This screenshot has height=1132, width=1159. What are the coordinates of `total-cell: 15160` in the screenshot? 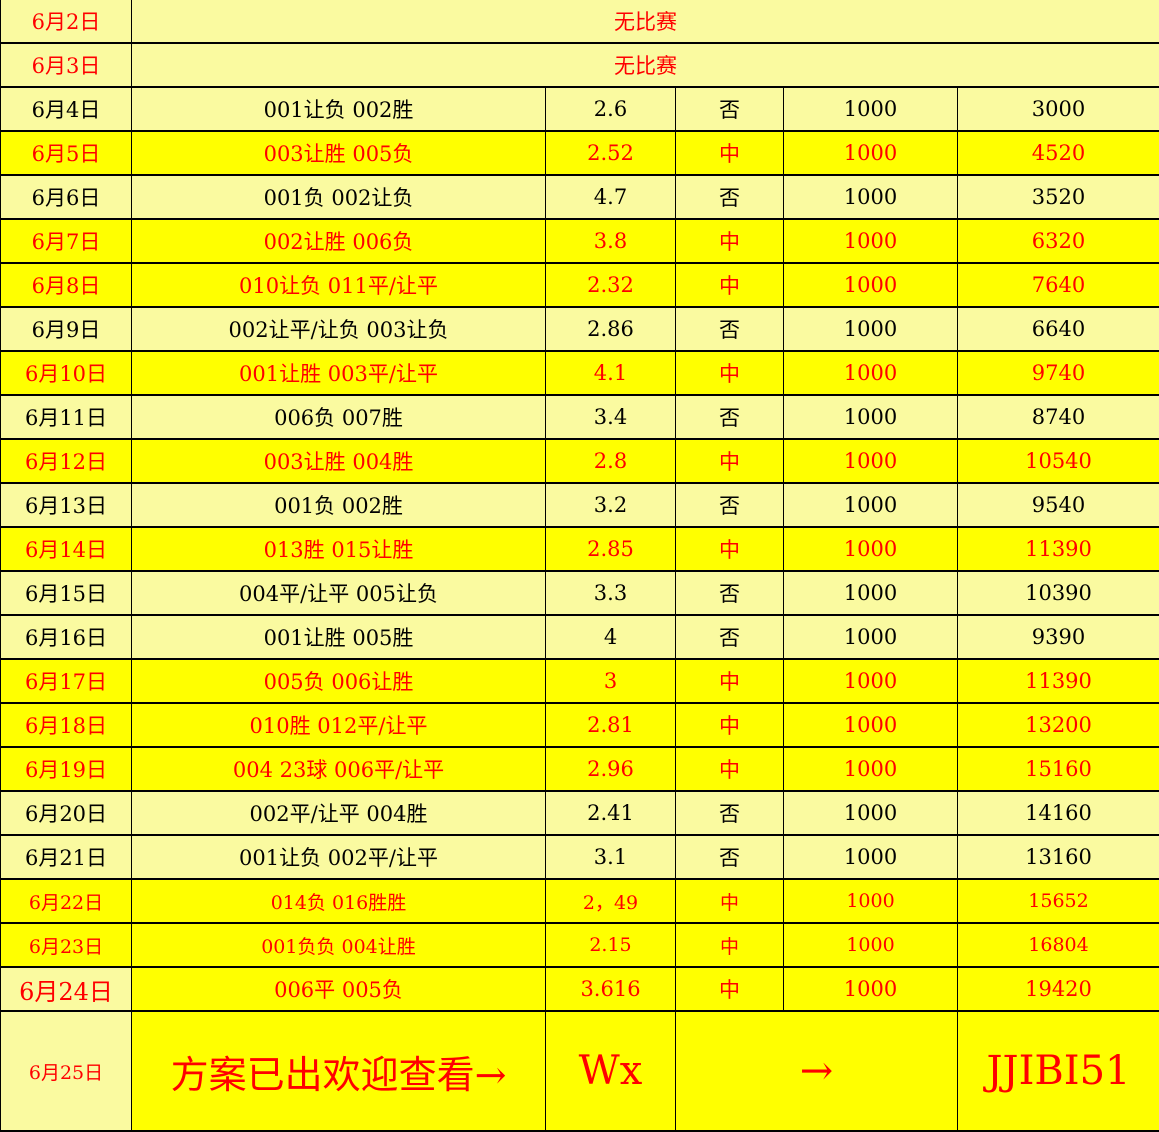 It's located at (1057, 769).